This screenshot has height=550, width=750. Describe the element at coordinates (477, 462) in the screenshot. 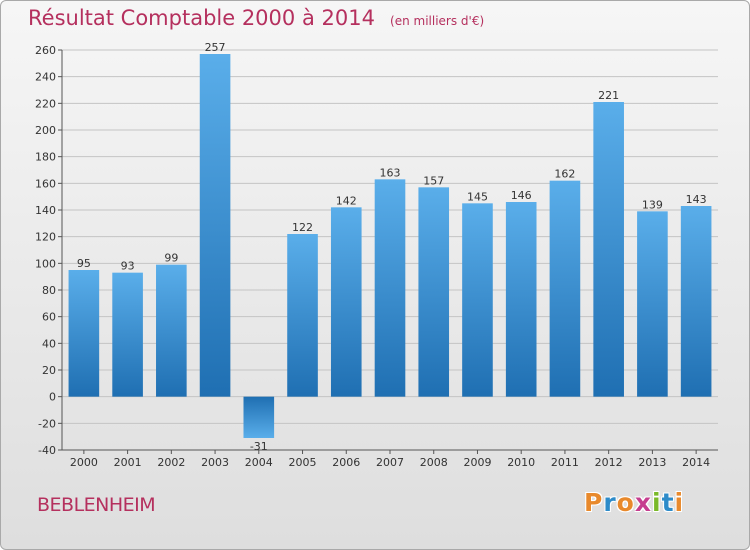

I see `x-tick-label: 2009` at that location.